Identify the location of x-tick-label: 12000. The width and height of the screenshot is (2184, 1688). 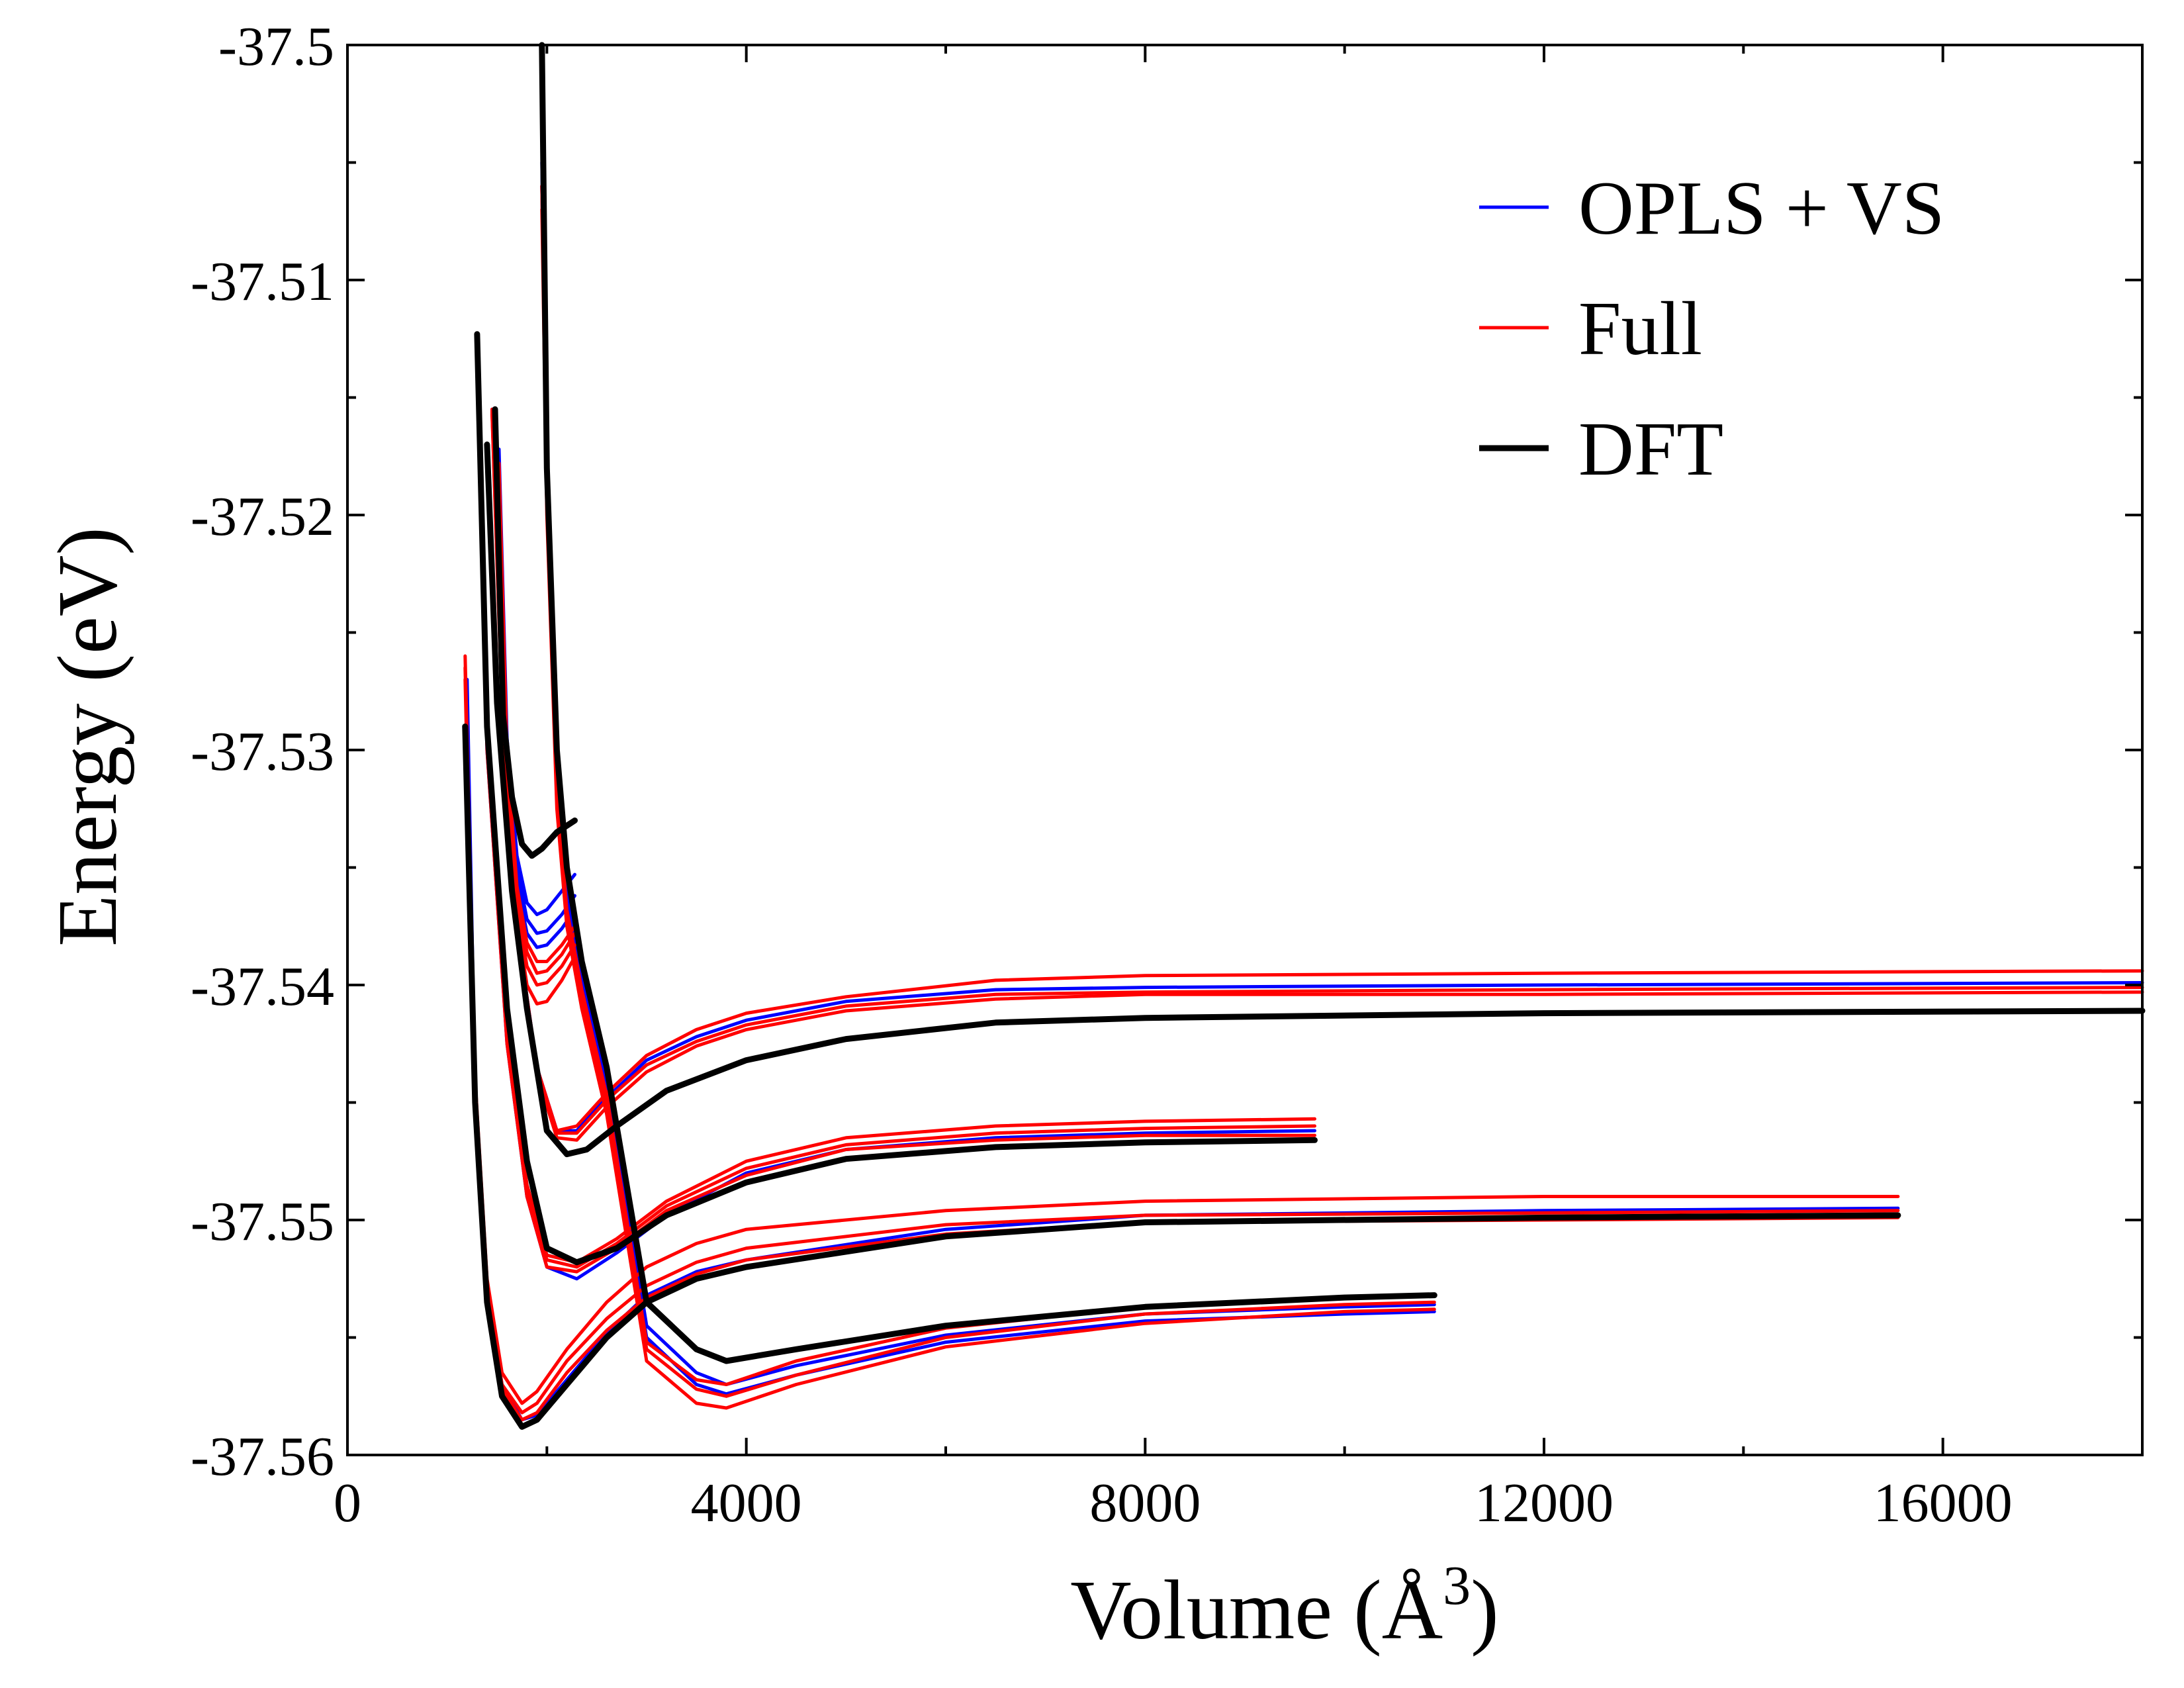
(1544, 1503).